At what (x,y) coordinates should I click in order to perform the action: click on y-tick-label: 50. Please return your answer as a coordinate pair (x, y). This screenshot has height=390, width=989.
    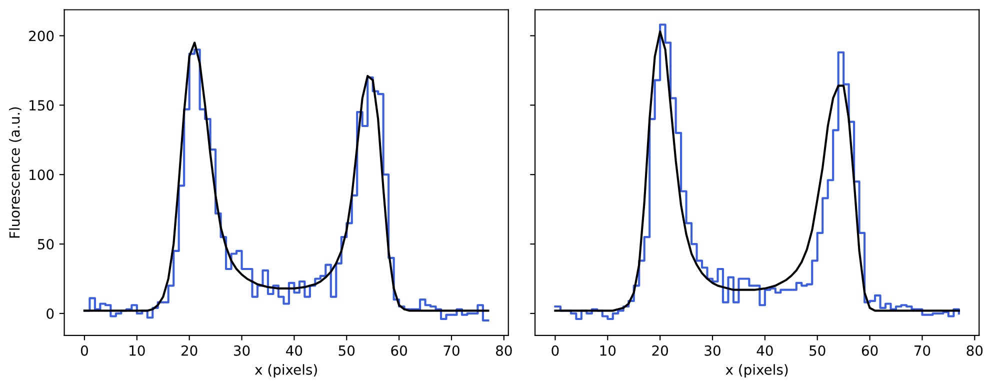
    Looking at the image, I should click on (46, 244).